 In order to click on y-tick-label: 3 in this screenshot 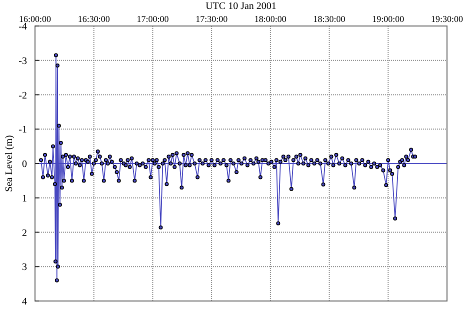, I will do `click(24, 268)`.